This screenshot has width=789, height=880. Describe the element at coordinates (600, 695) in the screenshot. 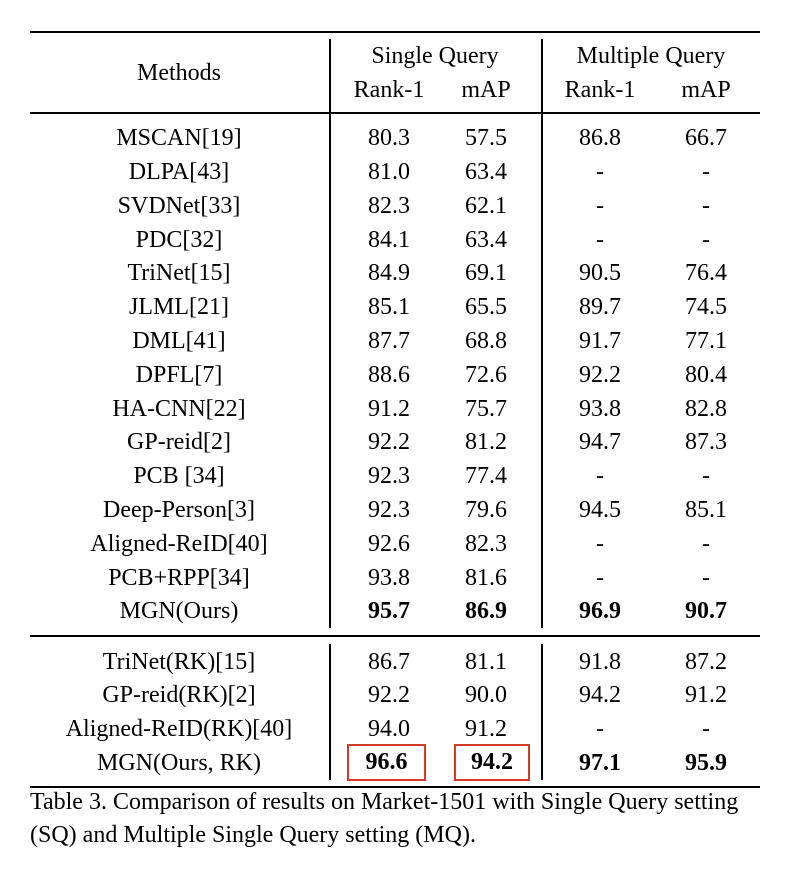

I see `mq-rank1-cell: 94.2` at that location.